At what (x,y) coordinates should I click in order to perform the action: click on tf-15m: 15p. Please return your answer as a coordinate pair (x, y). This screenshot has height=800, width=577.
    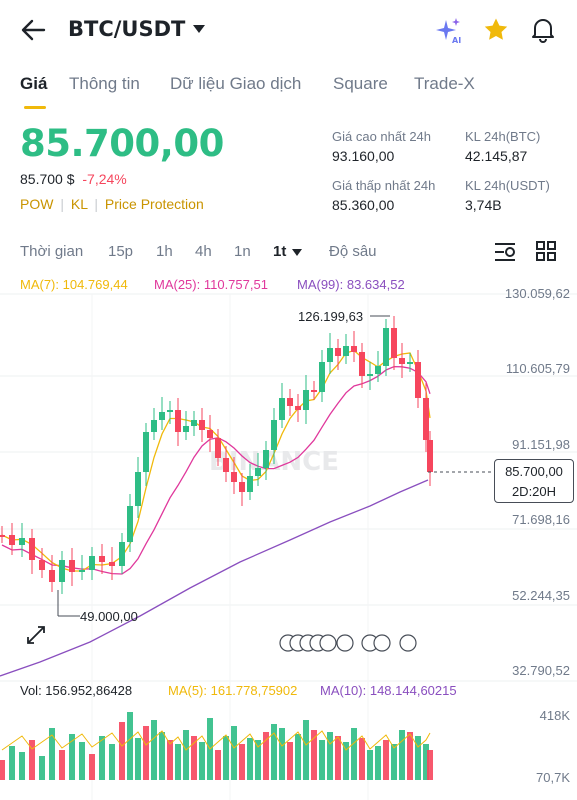
    Looking at the image, I should click on (121, 251).